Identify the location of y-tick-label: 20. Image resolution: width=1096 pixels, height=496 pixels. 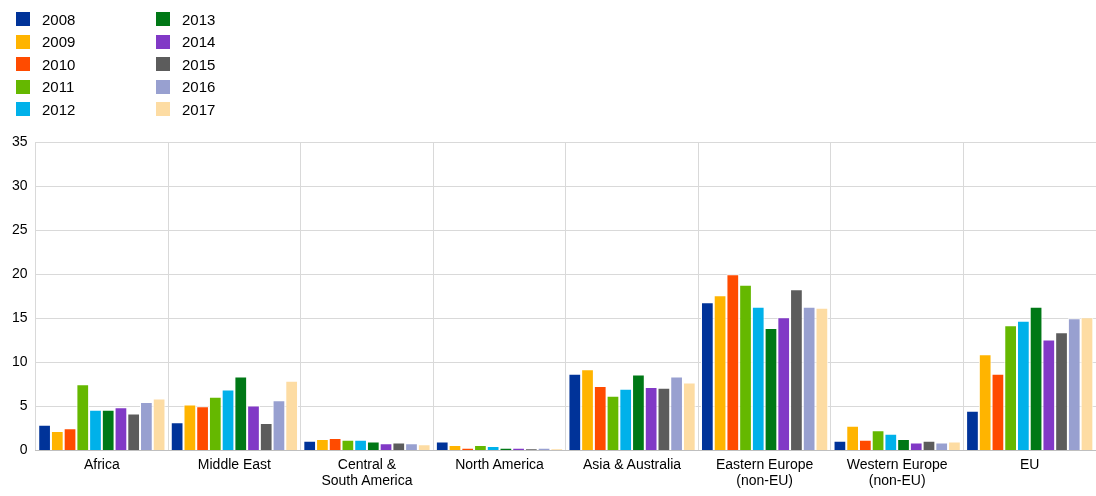
(19, 273).